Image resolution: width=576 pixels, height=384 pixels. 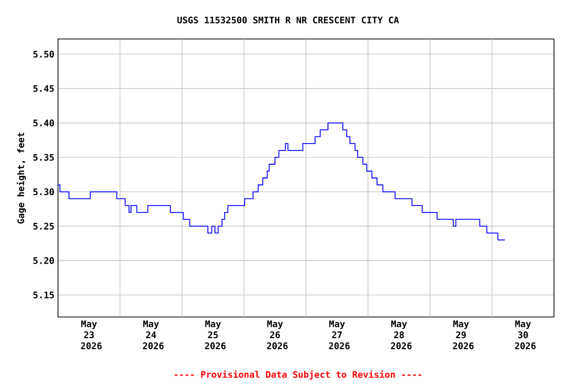 I want to click on y-tick-label: 5.30, so click(x=43, y=192).